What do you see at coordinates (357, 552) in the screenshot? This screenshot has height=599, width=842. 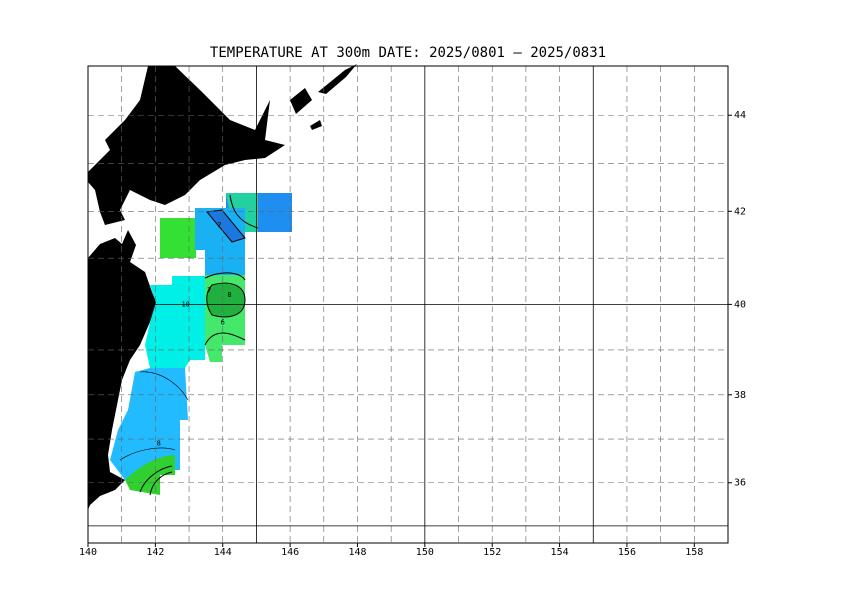 I see `x-tick-label: 148` at bounding box center [357, 552].